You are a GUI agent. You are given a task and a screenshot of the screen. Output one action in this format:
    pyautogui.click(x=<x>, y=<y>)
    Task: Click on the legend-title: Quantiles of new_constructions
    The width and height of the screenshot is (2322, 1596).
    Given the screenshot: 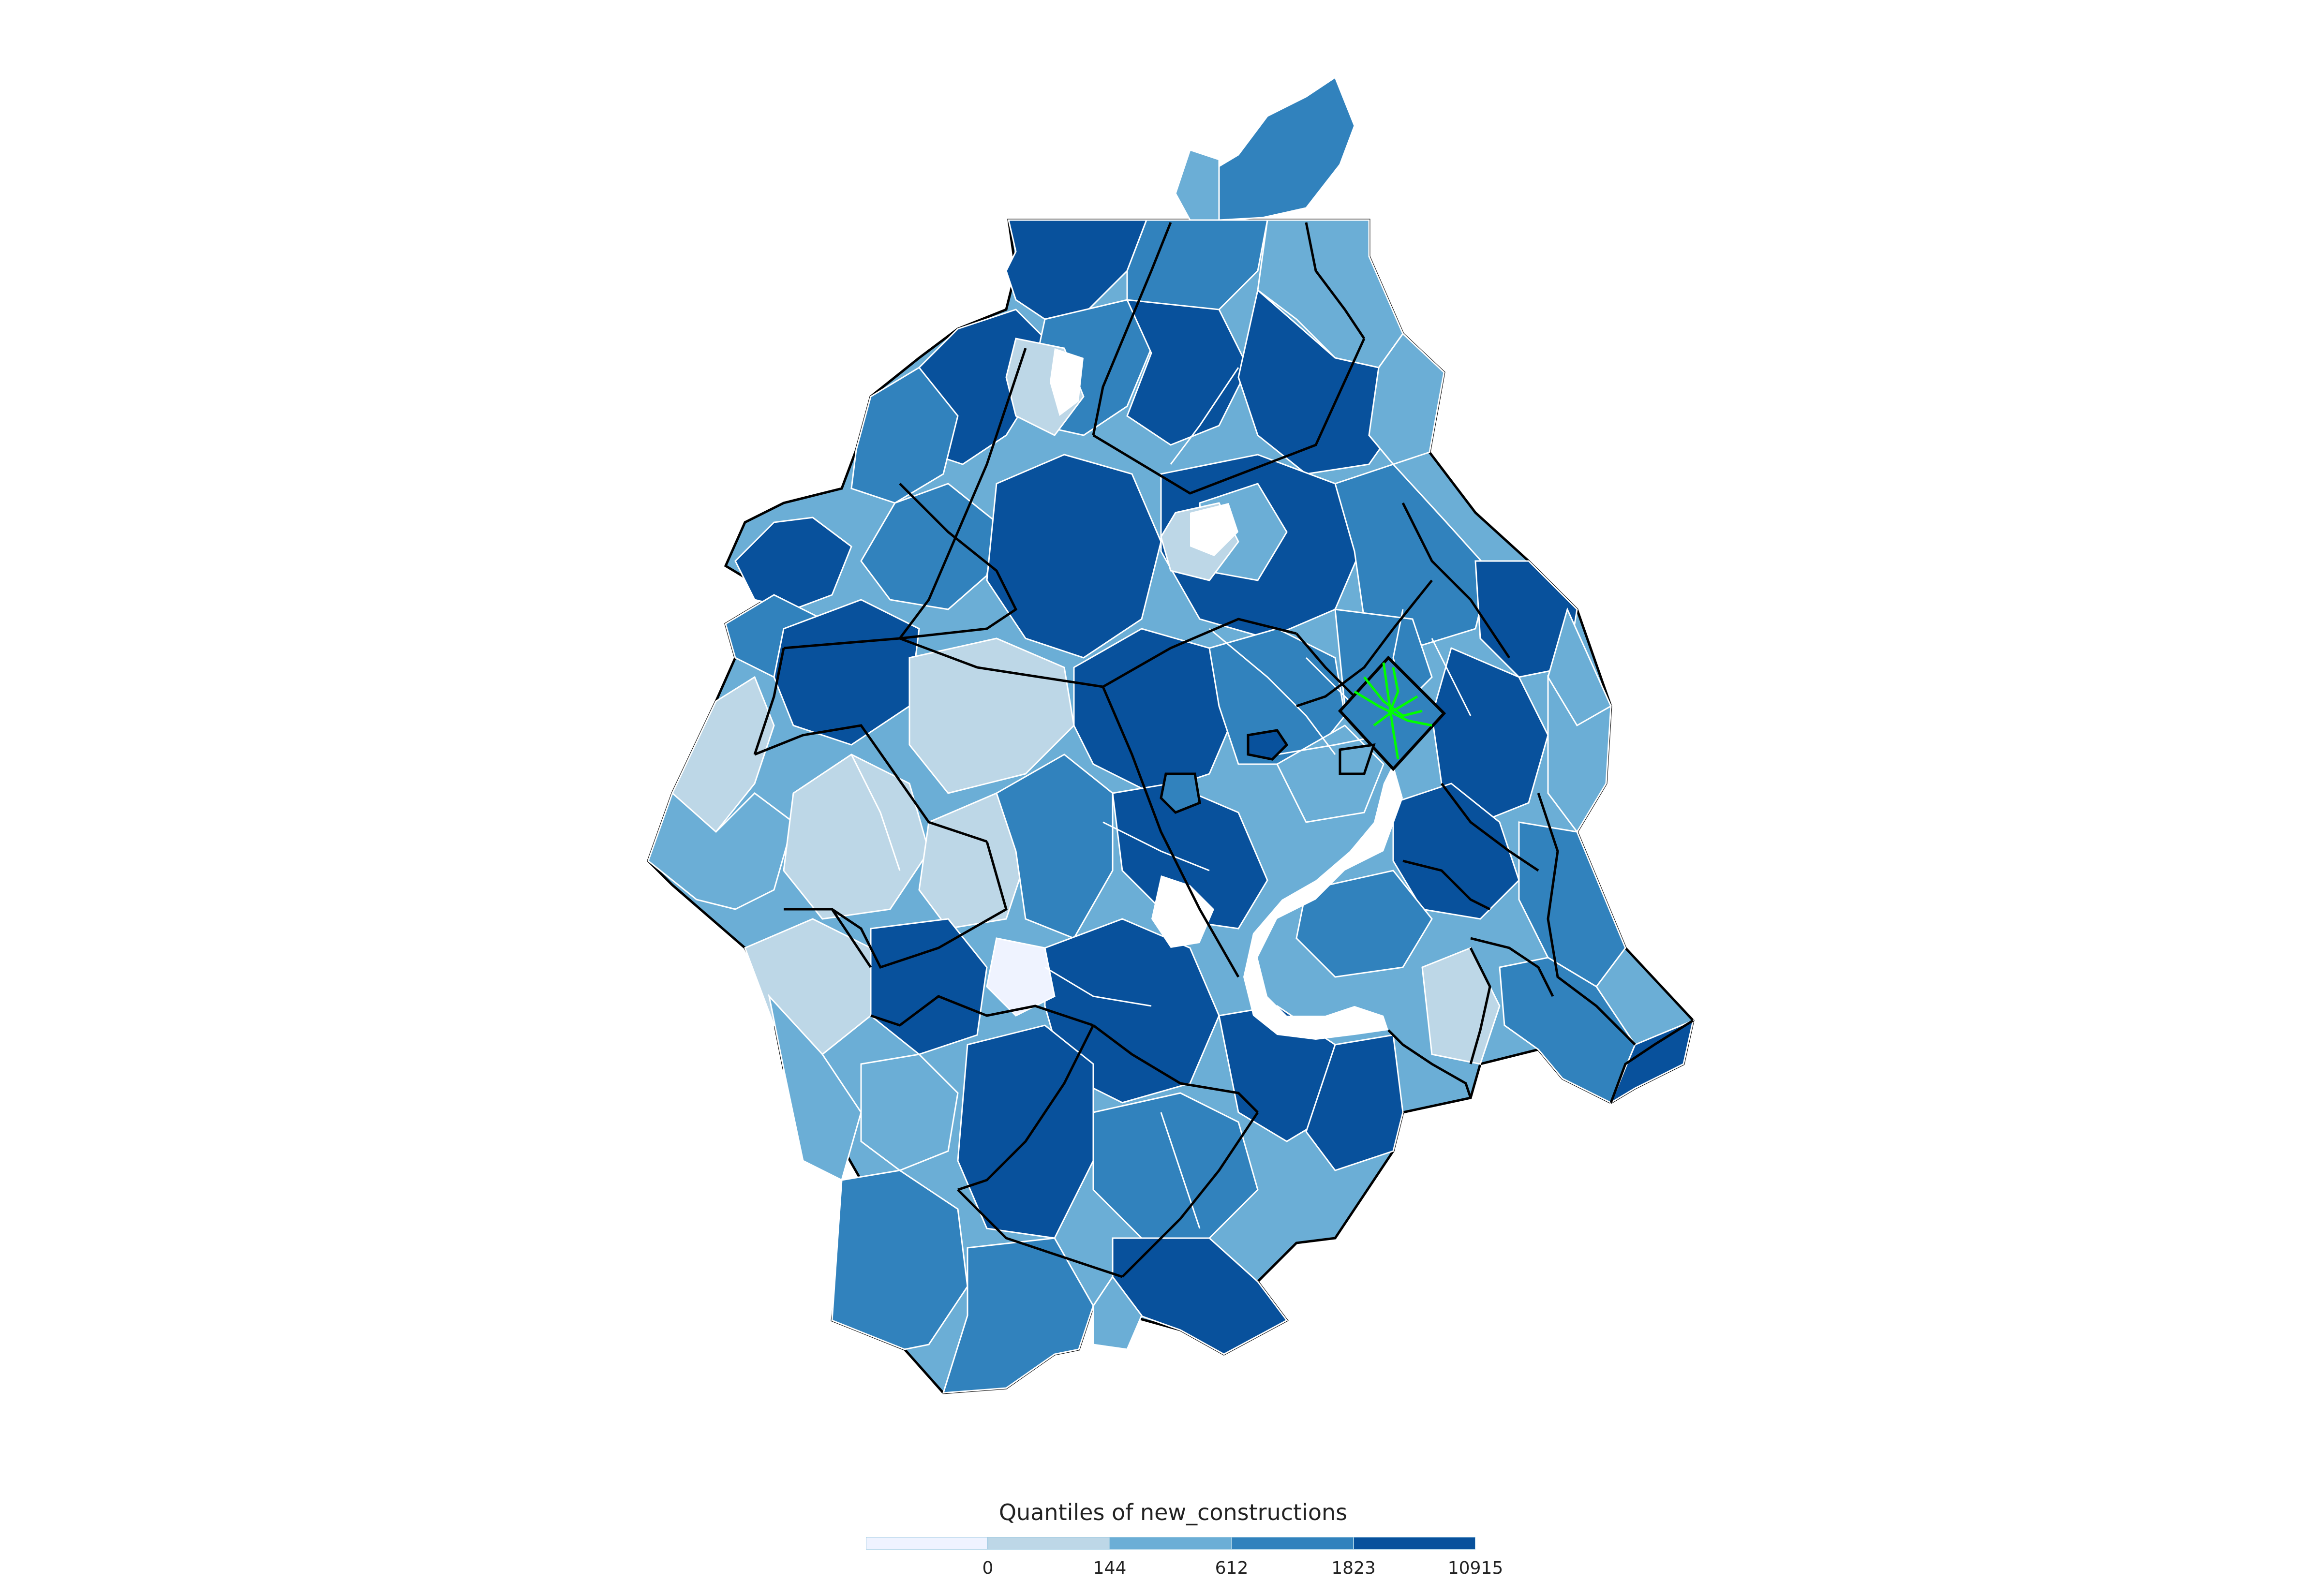 What is the action you would take?
    pyautogui.click(x=1173, y=1512)
    